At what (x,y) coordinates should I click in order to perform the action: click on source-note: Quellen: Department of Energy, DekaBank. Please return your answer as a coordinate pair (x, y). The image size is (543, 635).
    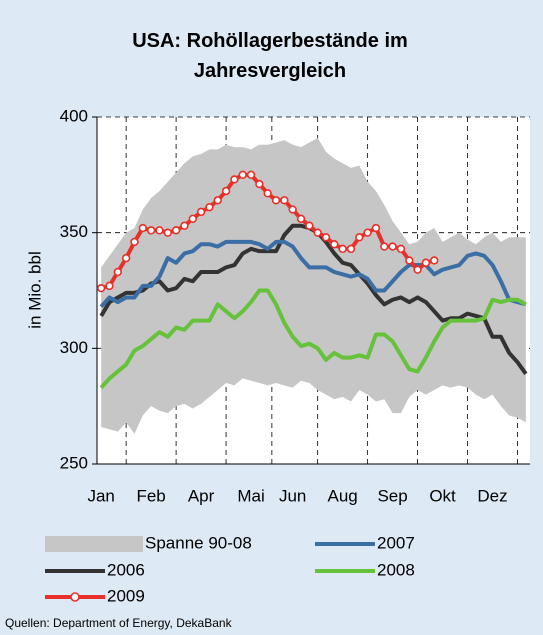
    Looking at the image, I should click on (119, 623).